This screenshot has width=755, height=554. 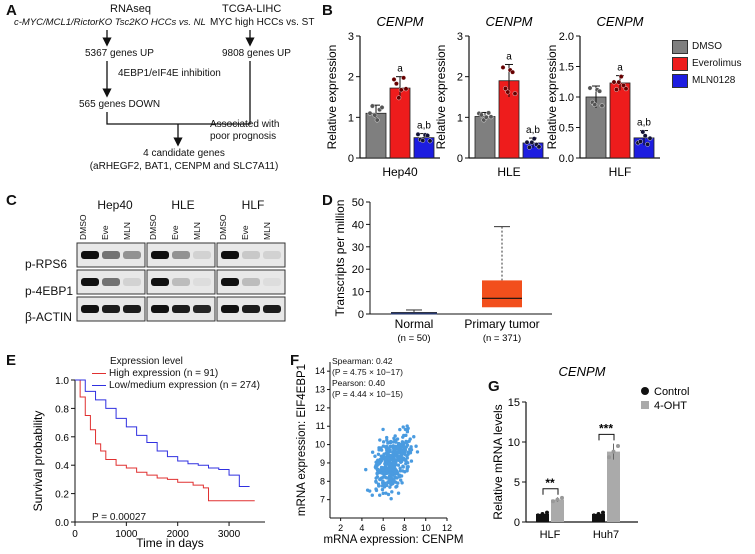 What do you see at coordinates (184, 385) in the screenshot?
I see `e-legend-low-label: Low/medium expression (n = 274)` at bounding box center [184, 385].